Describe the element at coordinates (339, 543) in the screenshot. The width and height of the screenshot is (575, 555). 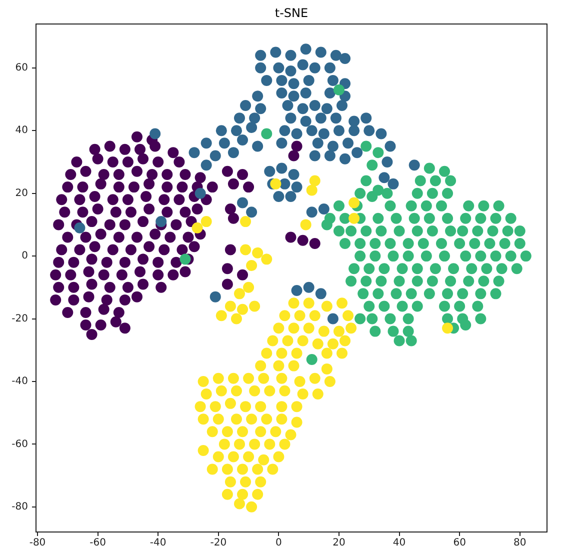
I see `x-tick-label: 20` at that location.